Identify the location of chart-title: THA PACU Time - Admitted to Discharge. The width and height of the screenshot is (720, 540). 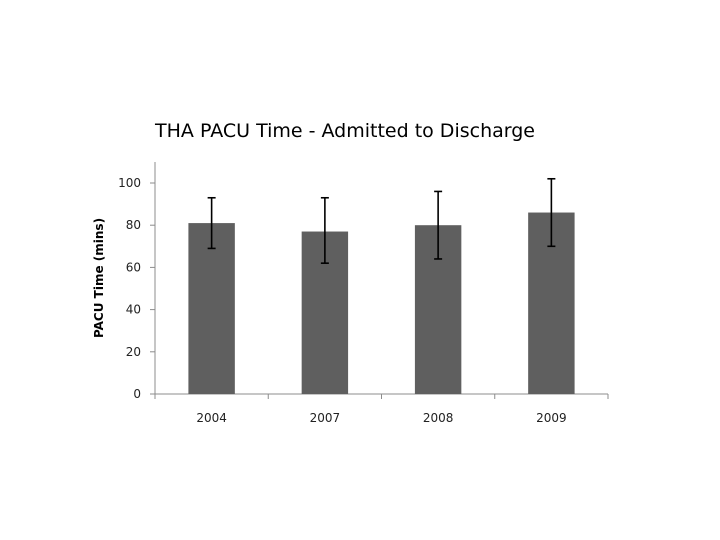
(344, 131).